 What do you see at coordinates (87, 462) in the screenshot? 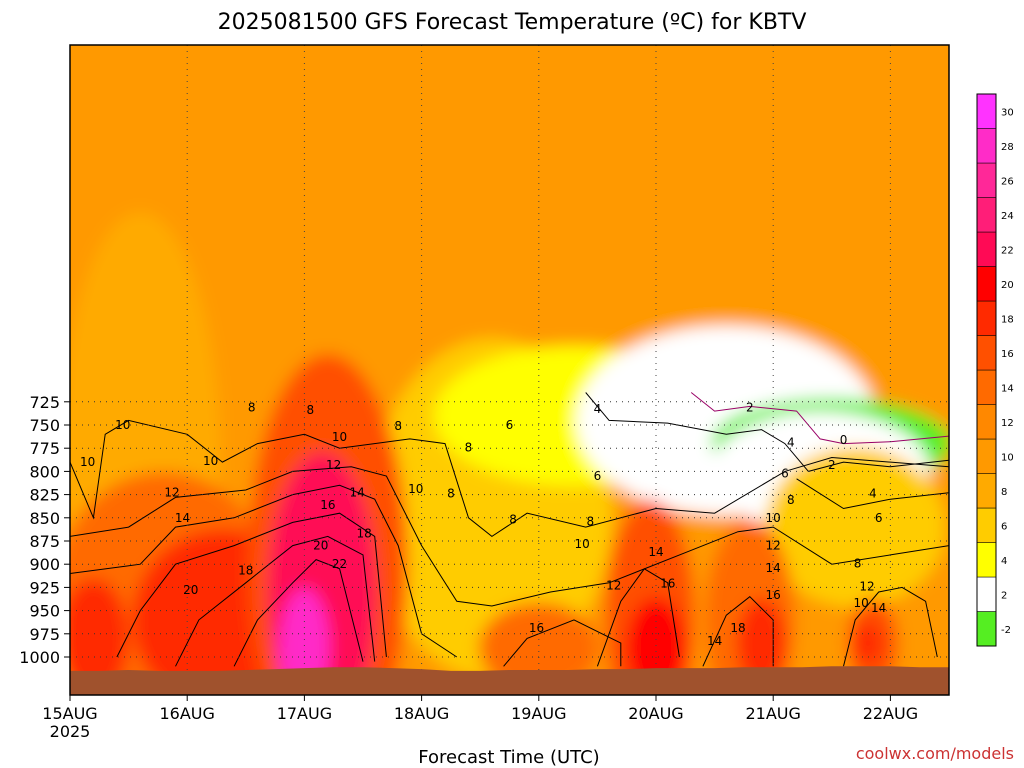
I see `contour-label-6: 10` at bounding box center [87, 462].